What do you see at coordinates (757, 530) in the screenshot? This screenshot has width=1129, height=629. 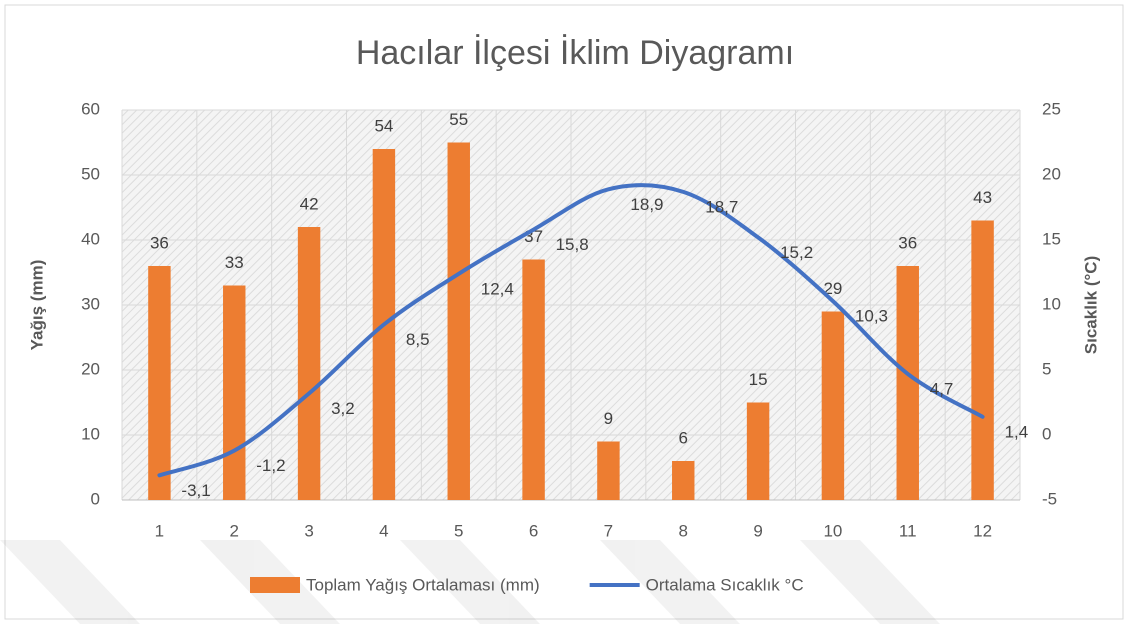 I see `x-tick-label: 9` at bounding box center [757, 530].